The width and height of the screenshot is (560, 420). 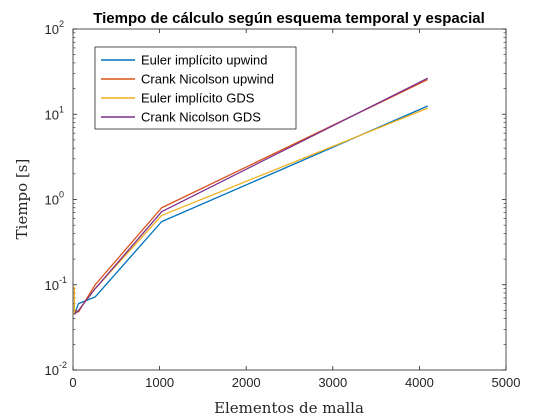 I want to click on x-axis-label: Elementos de malla, so click(x=289, y=408).